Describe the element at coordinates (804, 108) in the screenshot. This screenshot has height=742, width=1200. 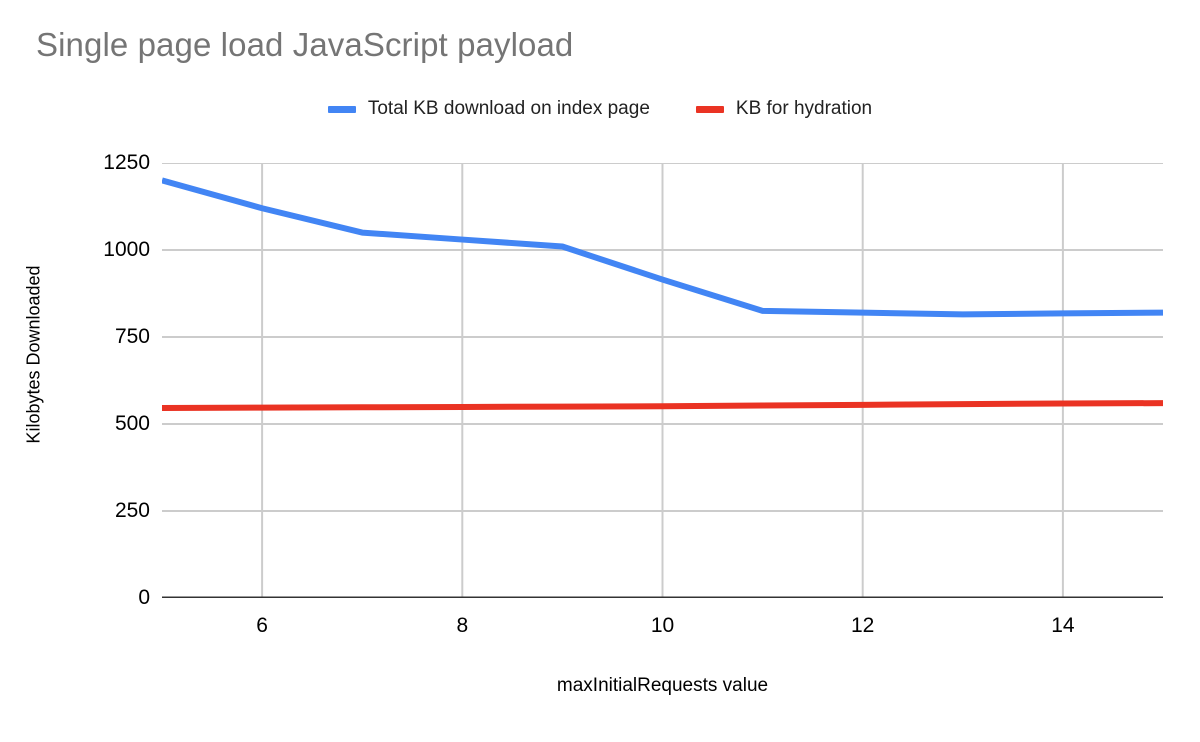
I see `legend-label-hydration: KB for hydration` at that location.